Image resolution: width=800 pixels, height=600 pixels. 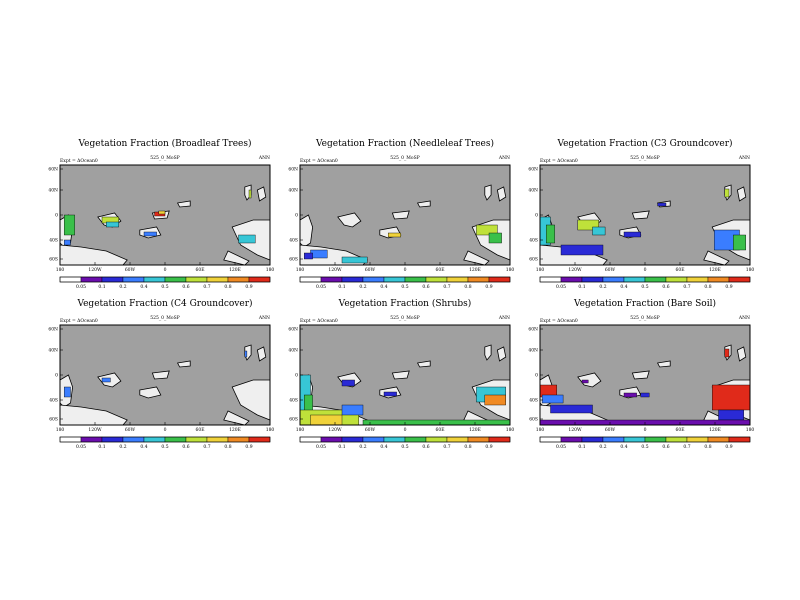 I want to click on lat-tick-label: 40S, so click(x=293, y=401).